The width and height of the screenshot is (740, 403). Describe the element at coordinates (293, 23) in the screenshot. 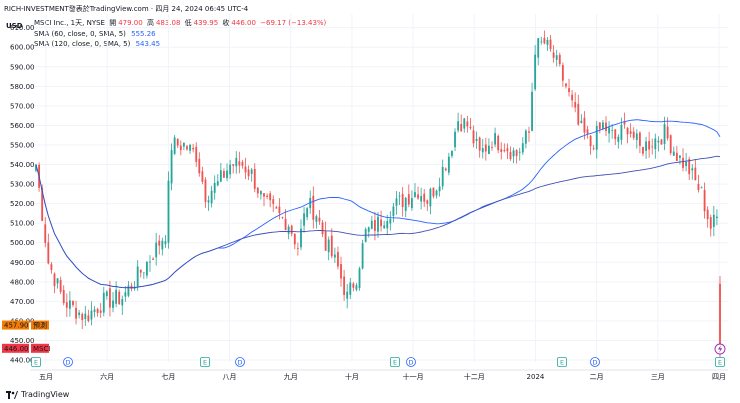

I see `legend-change: −69.17 (−13.43%)` at that location.